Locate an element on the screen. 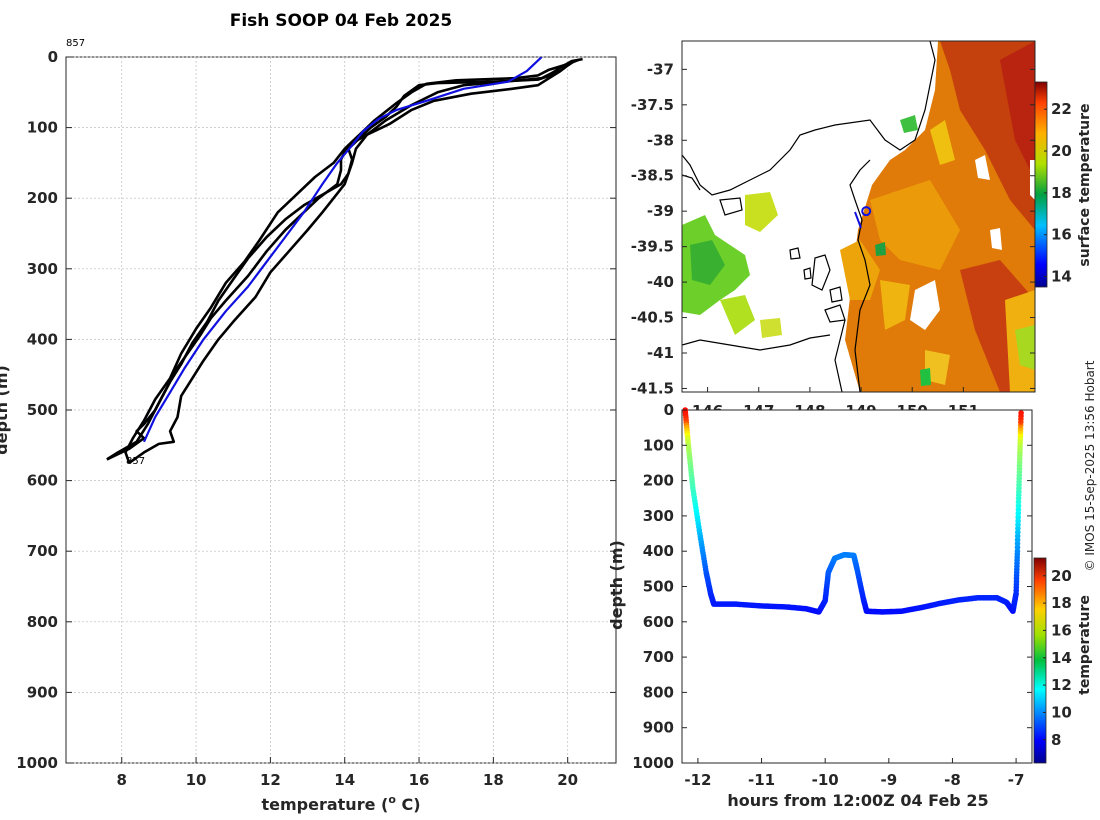 The height and width of the screenshot is (820, 1100). profile-y-tick-label: 900 is located at coordinates (42, 692).